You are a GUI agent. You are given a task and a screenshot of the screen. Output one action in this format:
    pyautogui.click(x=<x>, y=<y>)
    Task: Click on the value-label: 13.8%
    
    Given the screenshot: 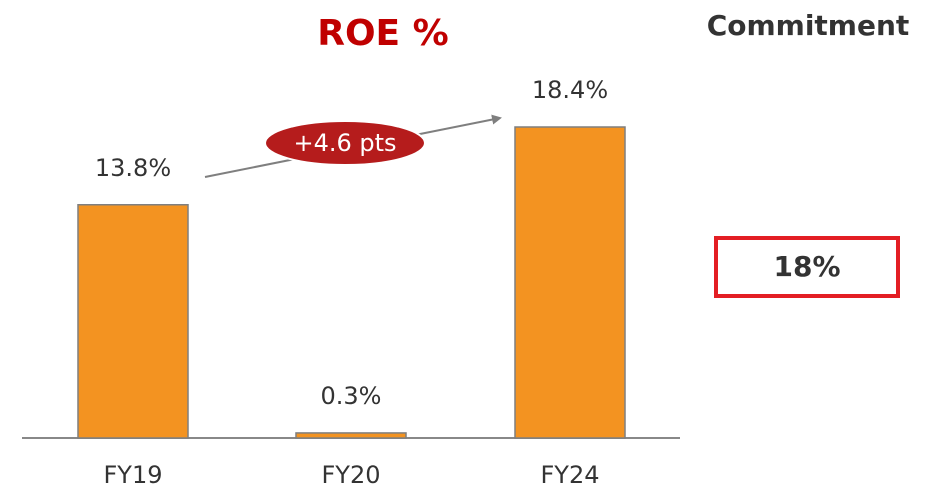 What is the action you would take?
    pyautogui.click(x=133, y=168)
    